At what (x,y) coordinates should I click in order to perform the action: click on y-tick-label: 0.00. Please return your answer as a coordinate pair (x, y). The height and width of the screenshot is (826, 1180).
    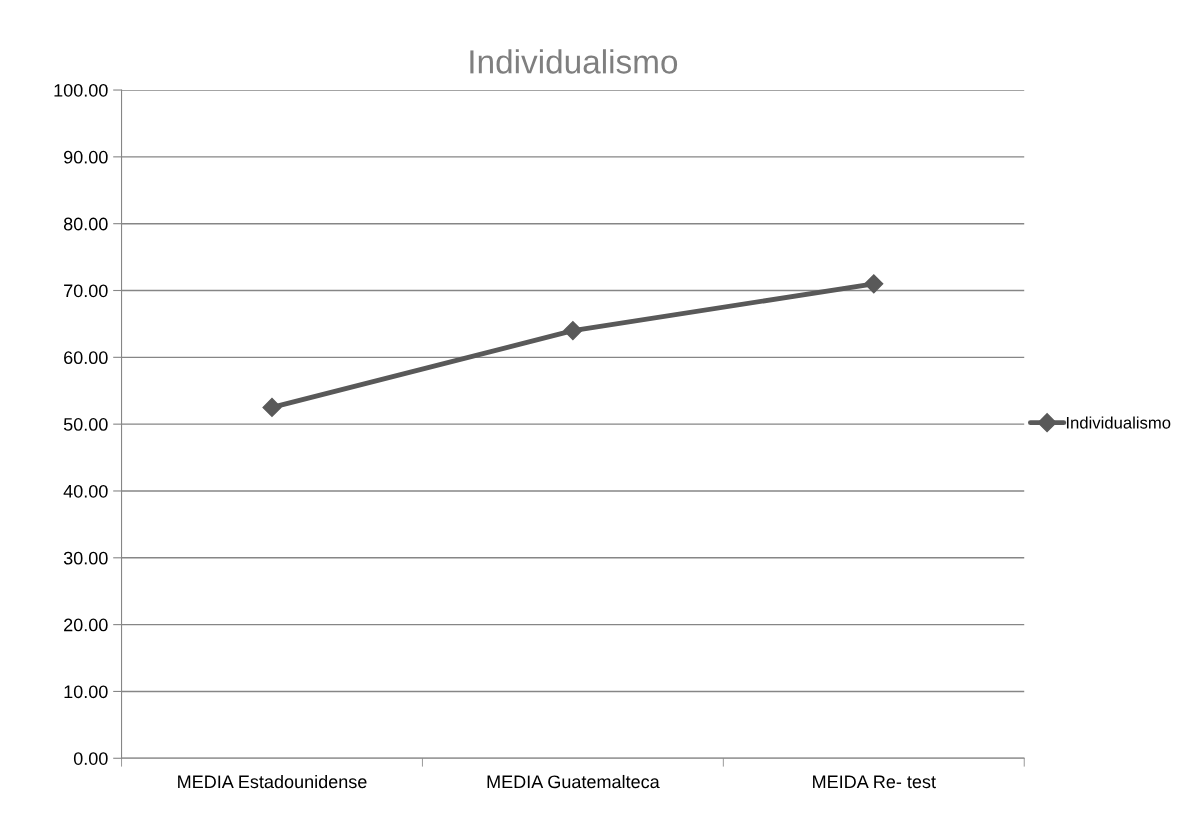
    Looking at the image, I should click on (90, 758).